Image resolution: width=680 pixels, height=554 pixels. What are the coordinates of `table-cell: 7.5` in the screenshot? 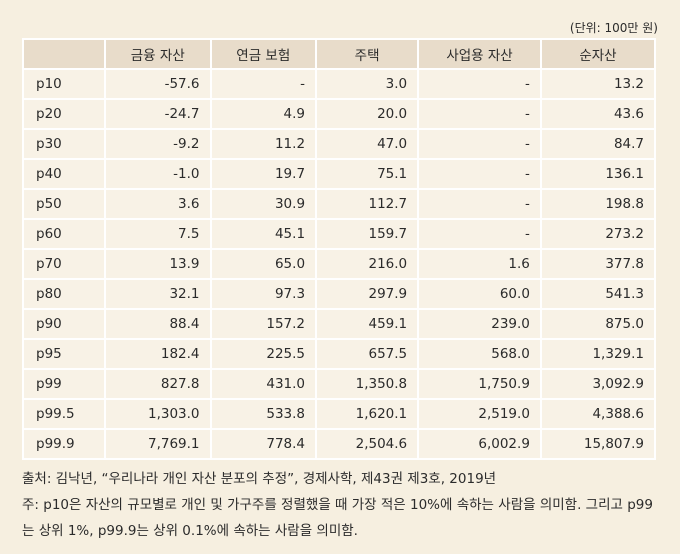 It's located at (158, 234).